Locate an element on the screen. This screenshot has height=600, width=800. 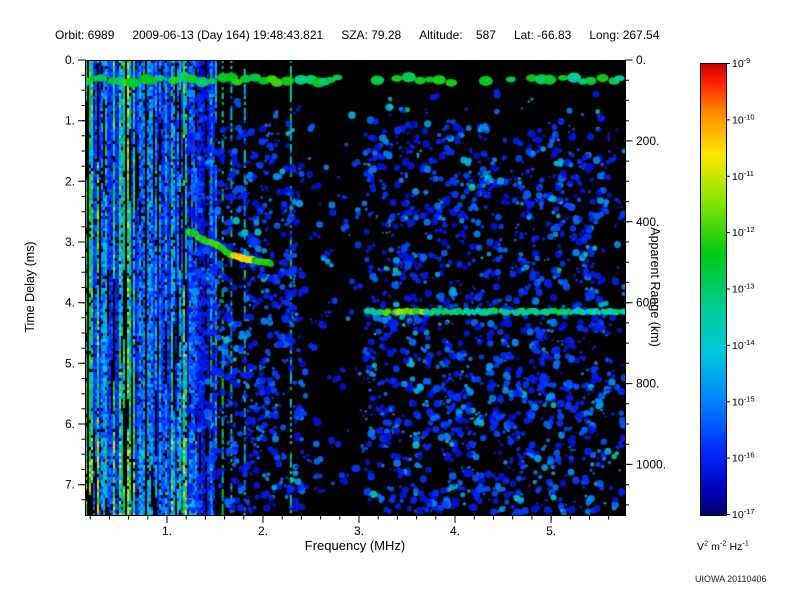
y-right-tick-label: 0. is located at coordinates (641, 60).